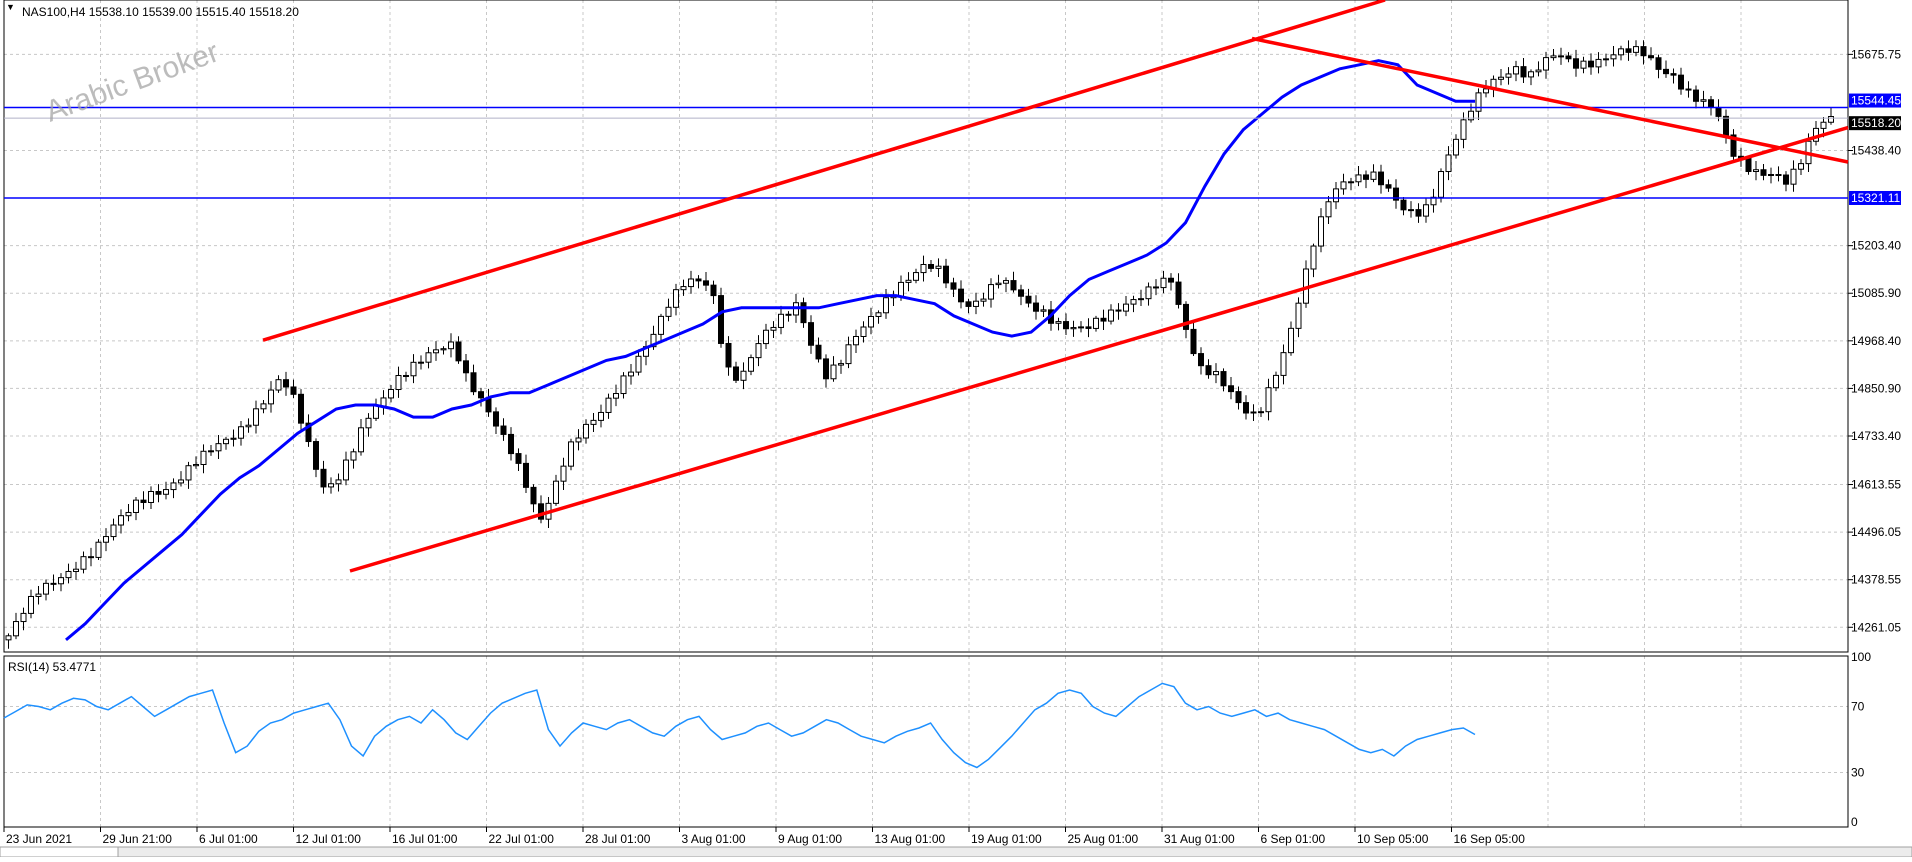 The height and width of the screenshot is (862, 1912). I want to click on x-tick-label: 3 Aug 01:00, so click(714, 839).